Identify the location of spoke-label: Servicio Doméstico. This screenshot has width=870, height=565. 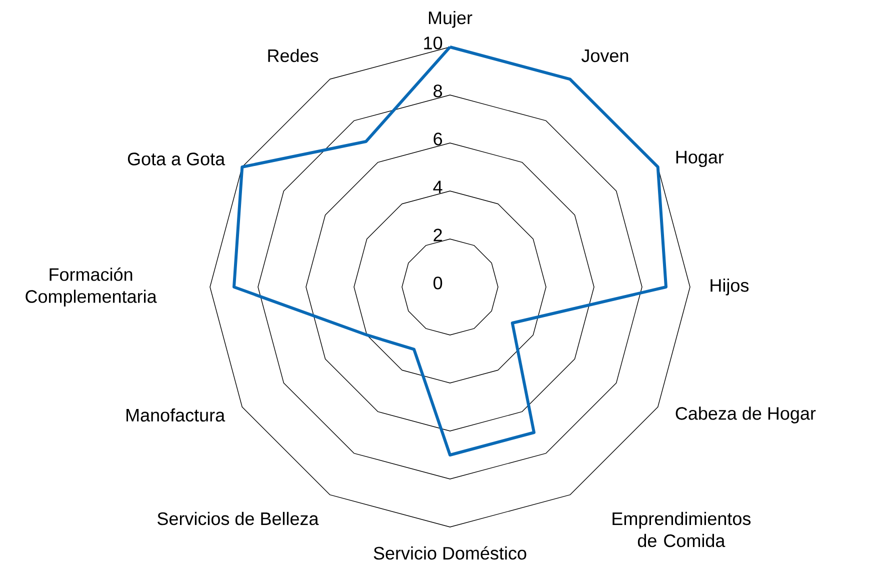
(450, 553).